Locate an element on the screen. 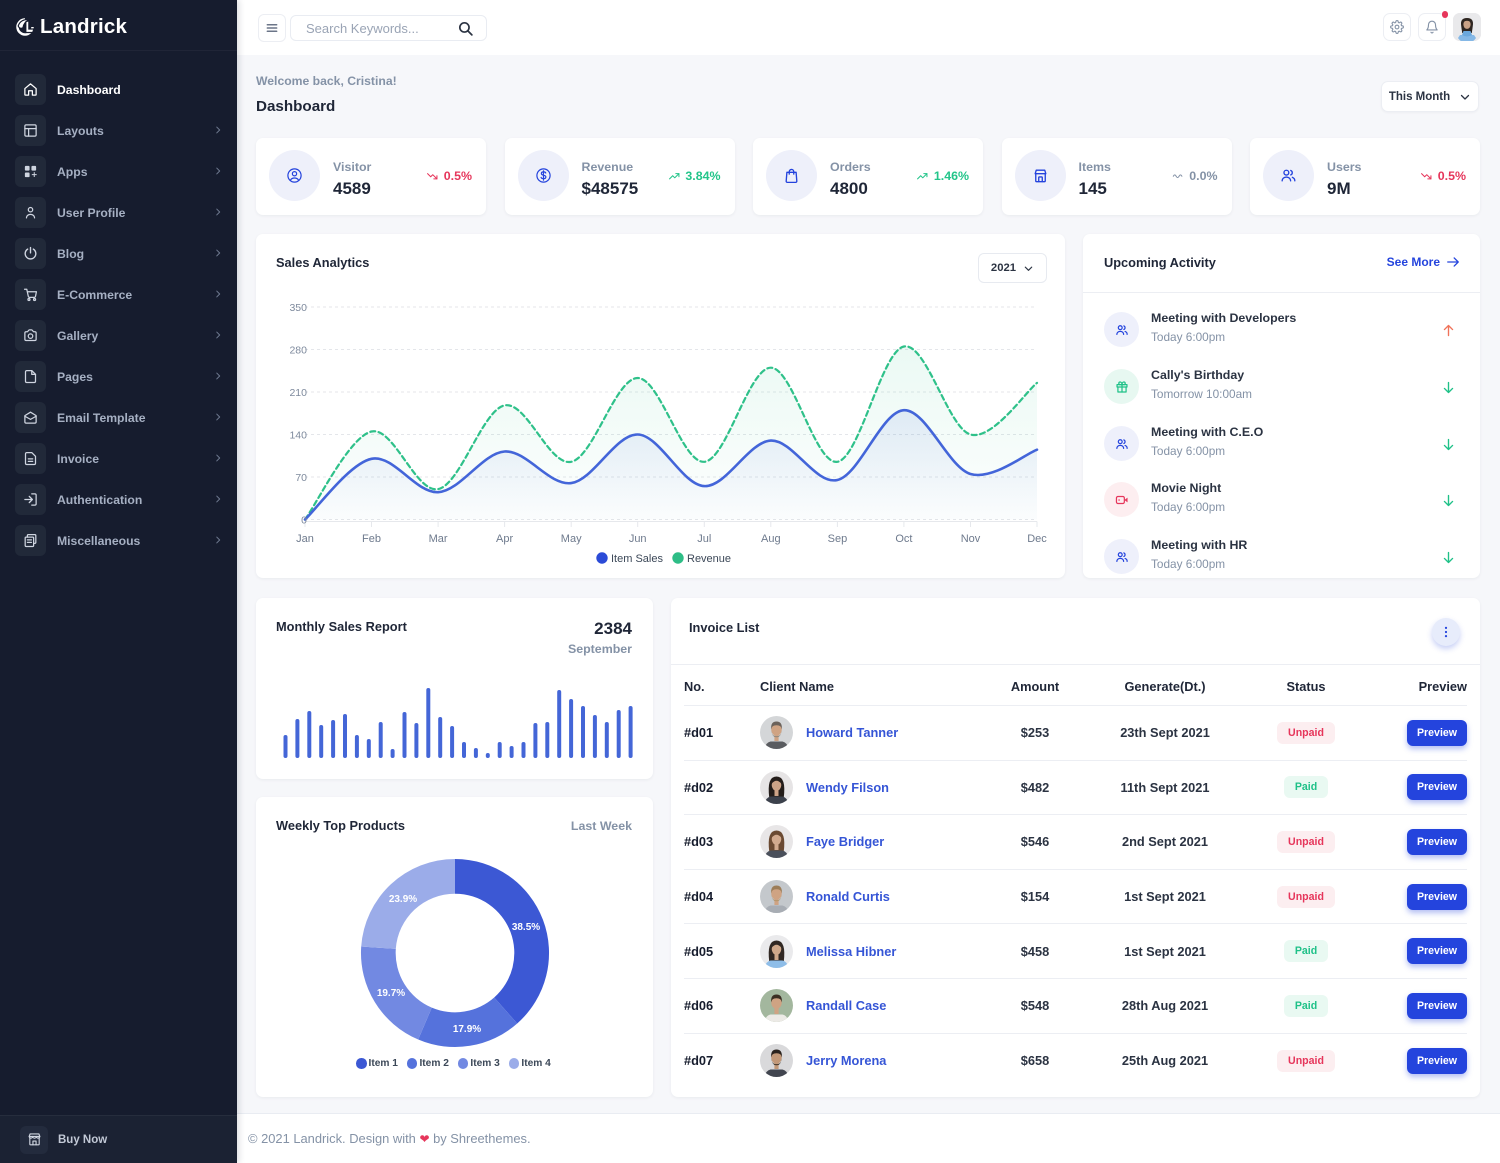 Image resolution: width=1500 pixels, height=1163 pixels. svg-text: 0 is located at coordinates (304, 521).